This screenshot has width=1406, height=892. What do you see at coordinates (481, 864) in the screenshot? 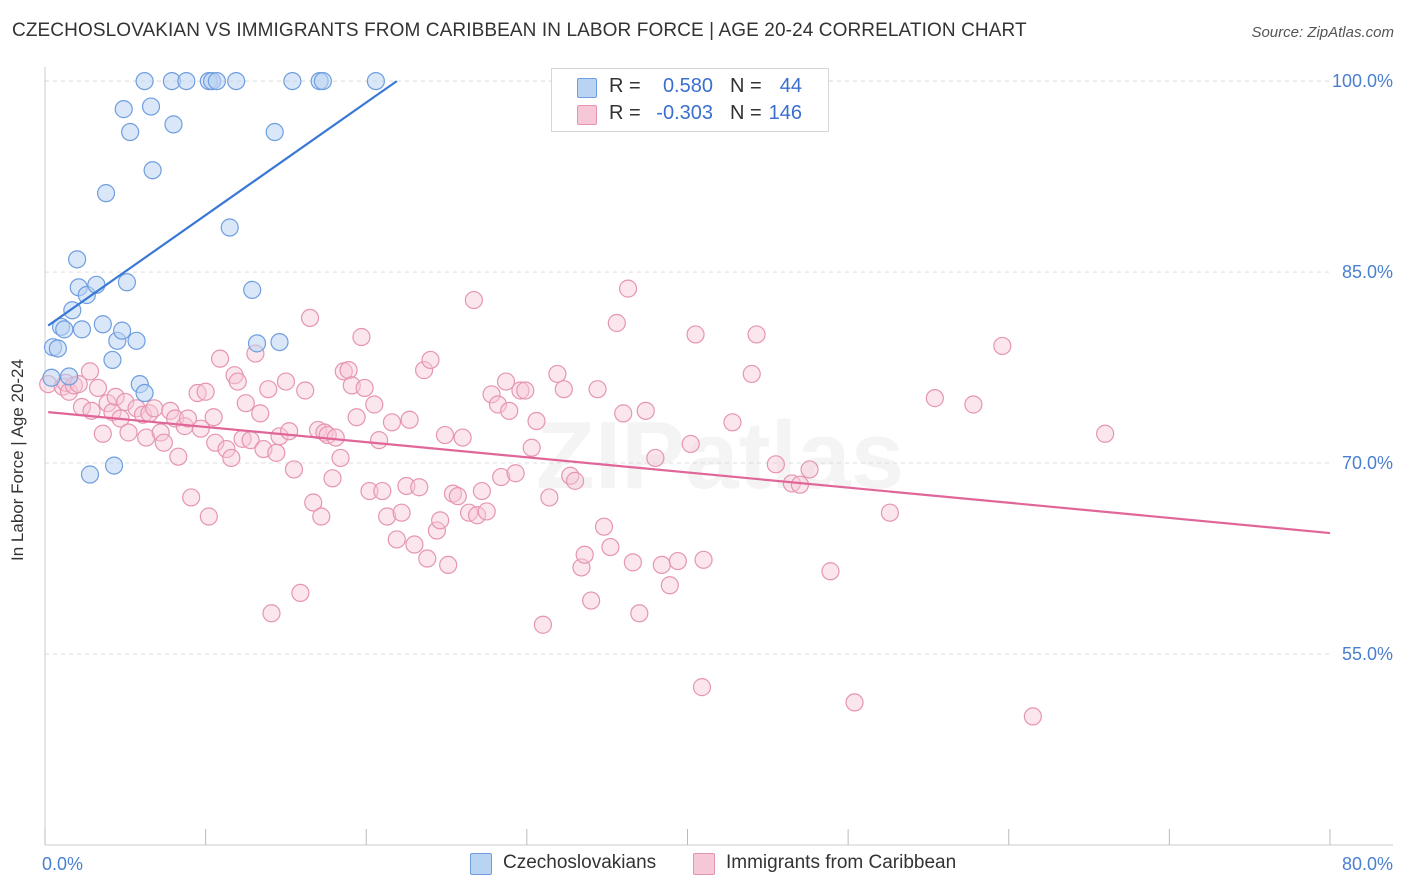
I see `bottom-legend-swatch-blue` at bounding box center [481, 864].